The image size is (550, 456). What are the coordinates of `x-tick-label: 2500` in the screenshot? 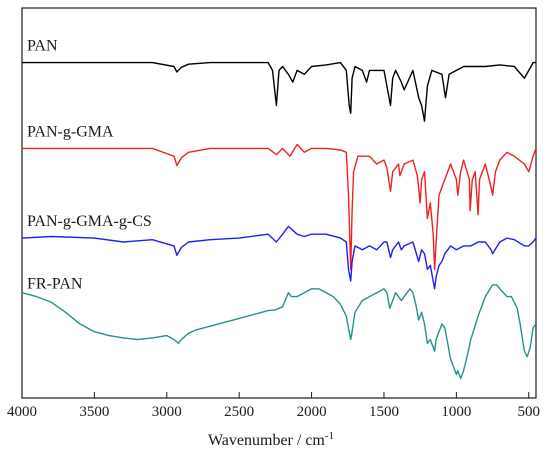 It's located at (239, 412).